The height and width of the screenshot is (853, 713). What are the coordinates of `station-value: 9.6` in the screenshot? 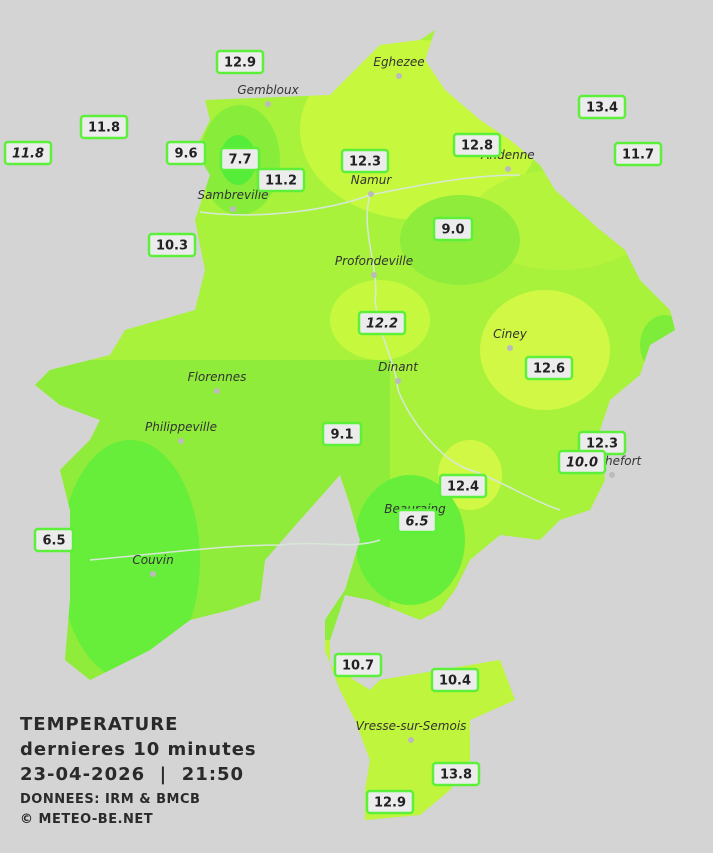 It's located at (185, 154).